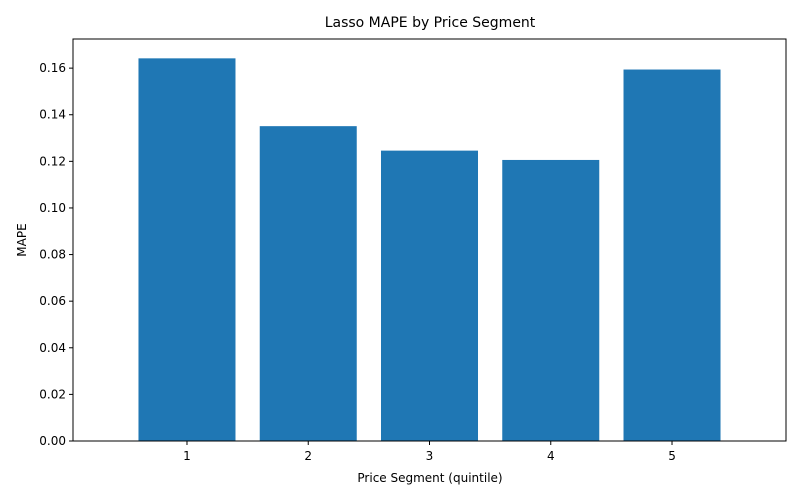 This screenshot has height=500, width=800. Describe the element at coordinates (52, 394) in the screenshot. I see `y-tick-label: 0.02` at that location.